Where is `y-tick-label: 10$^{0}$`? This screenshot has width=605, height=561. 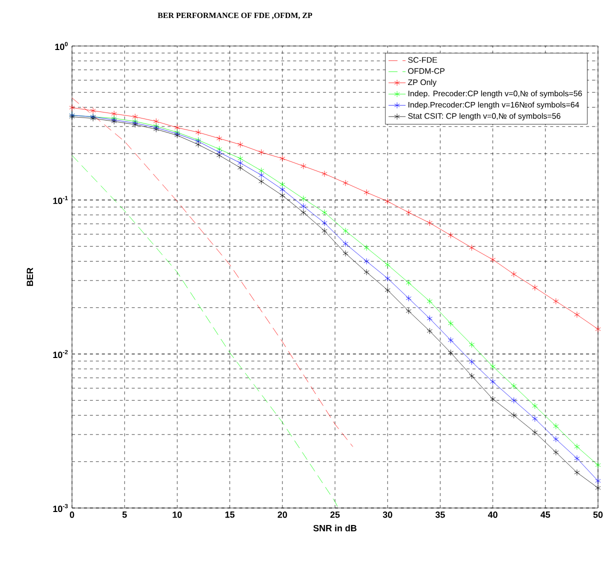
y-tick-label: 10$^{0}$ is located at coordinates (61, 46).